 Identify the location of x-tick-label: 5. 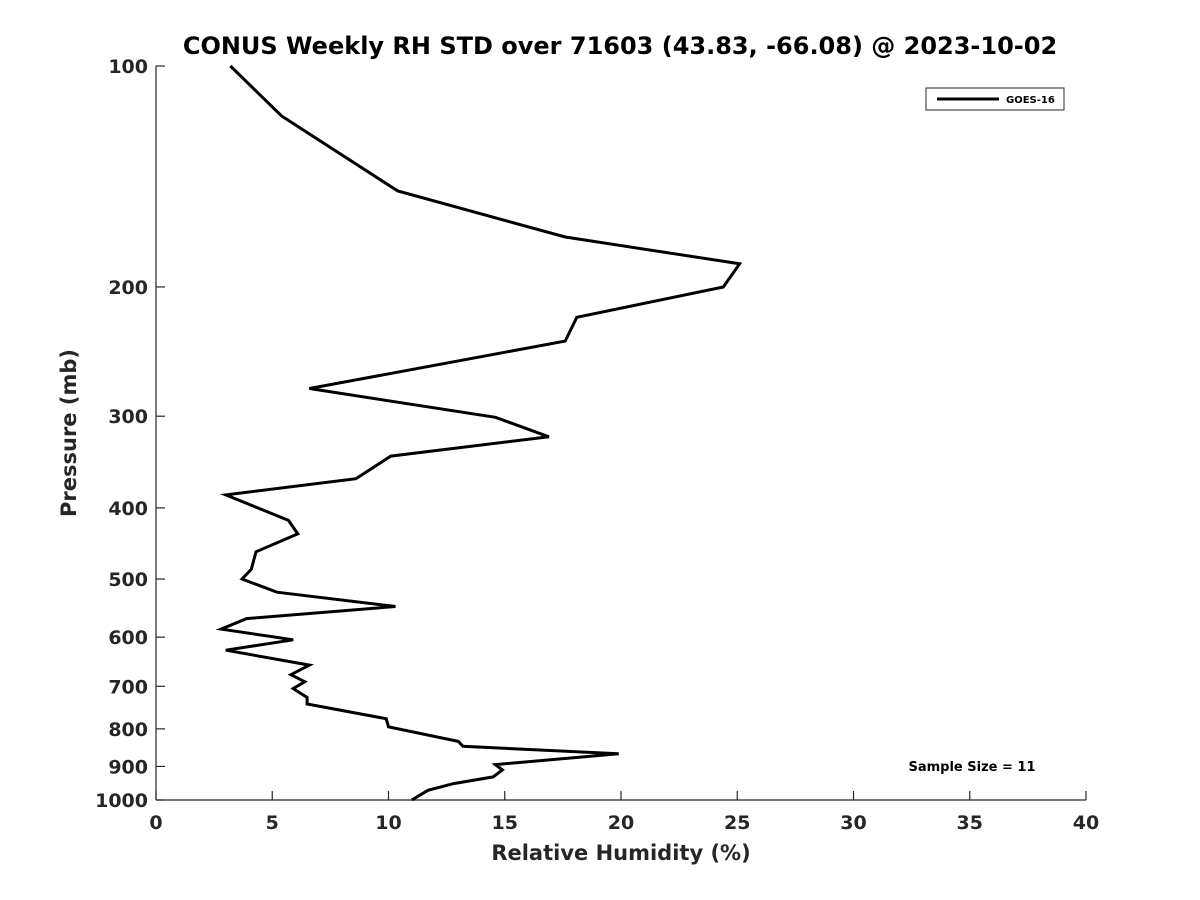
(272, 823).